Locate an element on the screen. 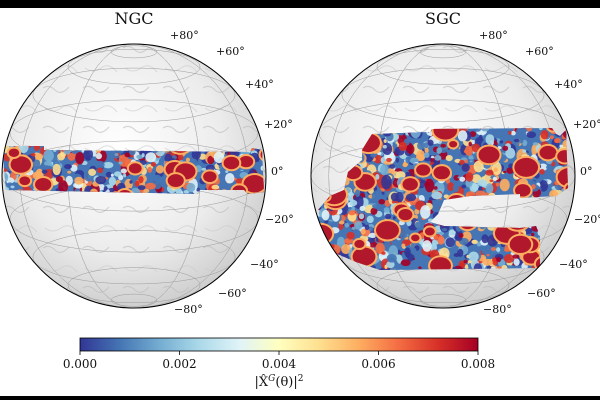 The height and width of the screenshot is (400, 600). latitude-label: +60° is located at coordinates (539, 51).